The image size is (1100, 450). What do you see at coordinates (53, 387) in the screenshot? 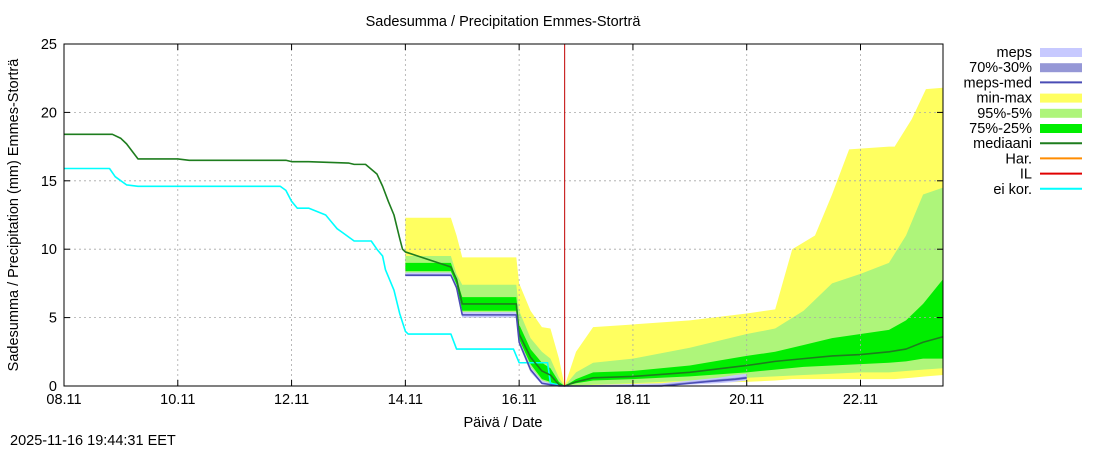
I see `y-tick-label: 0` at bounding box center [53, 387].